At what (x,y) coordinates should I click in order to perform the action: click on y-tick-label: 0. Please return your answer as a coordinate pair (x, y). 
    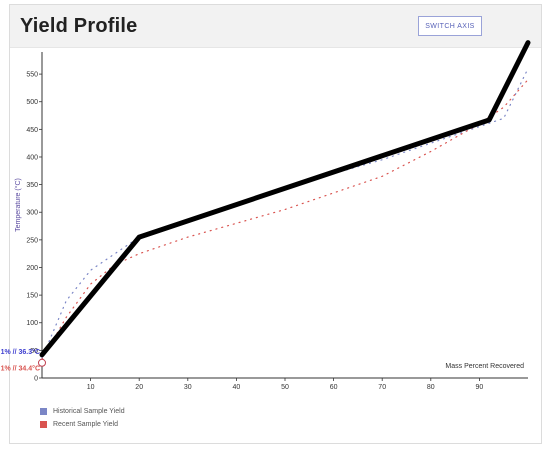
    Looking at the image, I should click on (36, 379).